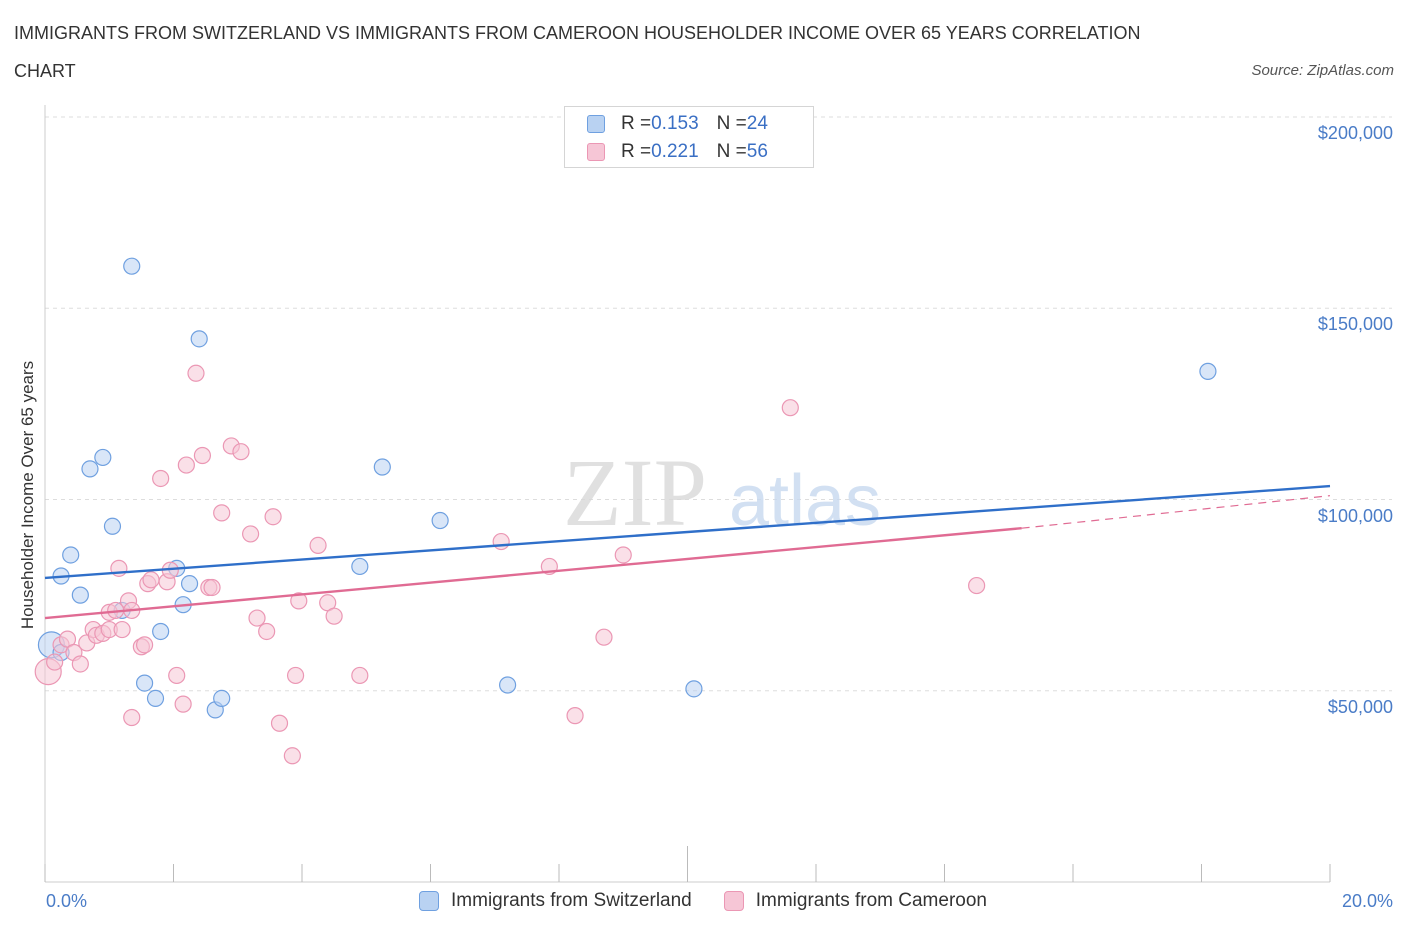 The width and height of the screenshot is (1406, 930). What do you see at coordinates (757, 151) in the screenshot?
I see `n-value: 56` at bounding box center [757, 151].